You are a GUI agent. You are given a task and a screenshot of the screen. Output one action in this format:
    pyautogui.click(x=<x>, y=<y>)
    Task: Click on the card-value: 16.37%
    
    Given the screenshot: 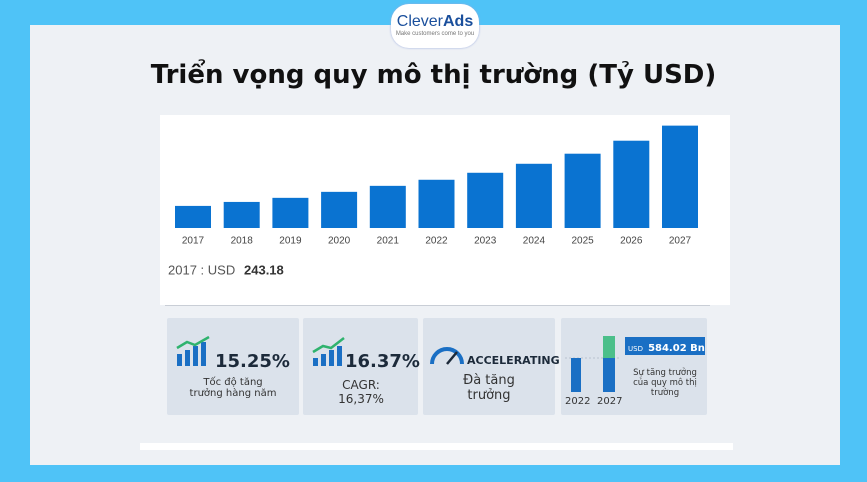 What is the action you would take?
    pyautogui.click(x=382, y=361)
    